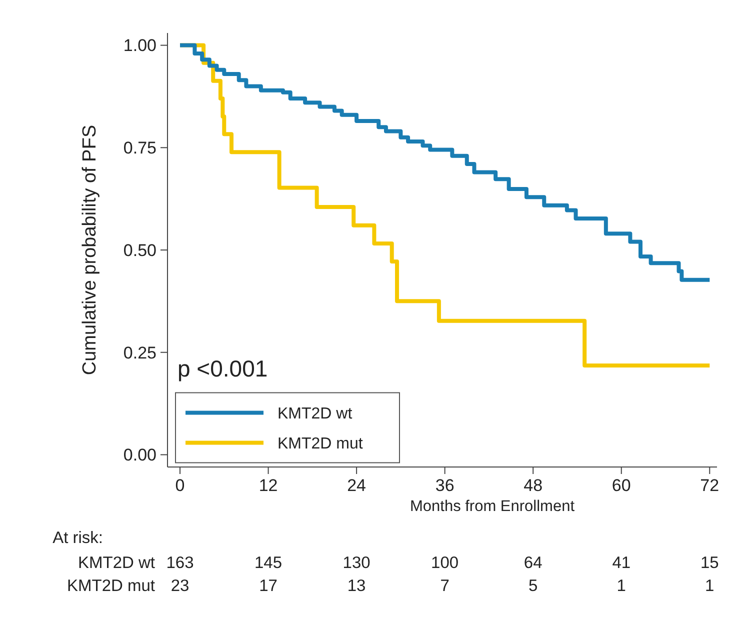  I want to click on x-tick-label: 48, so click(533, 485).